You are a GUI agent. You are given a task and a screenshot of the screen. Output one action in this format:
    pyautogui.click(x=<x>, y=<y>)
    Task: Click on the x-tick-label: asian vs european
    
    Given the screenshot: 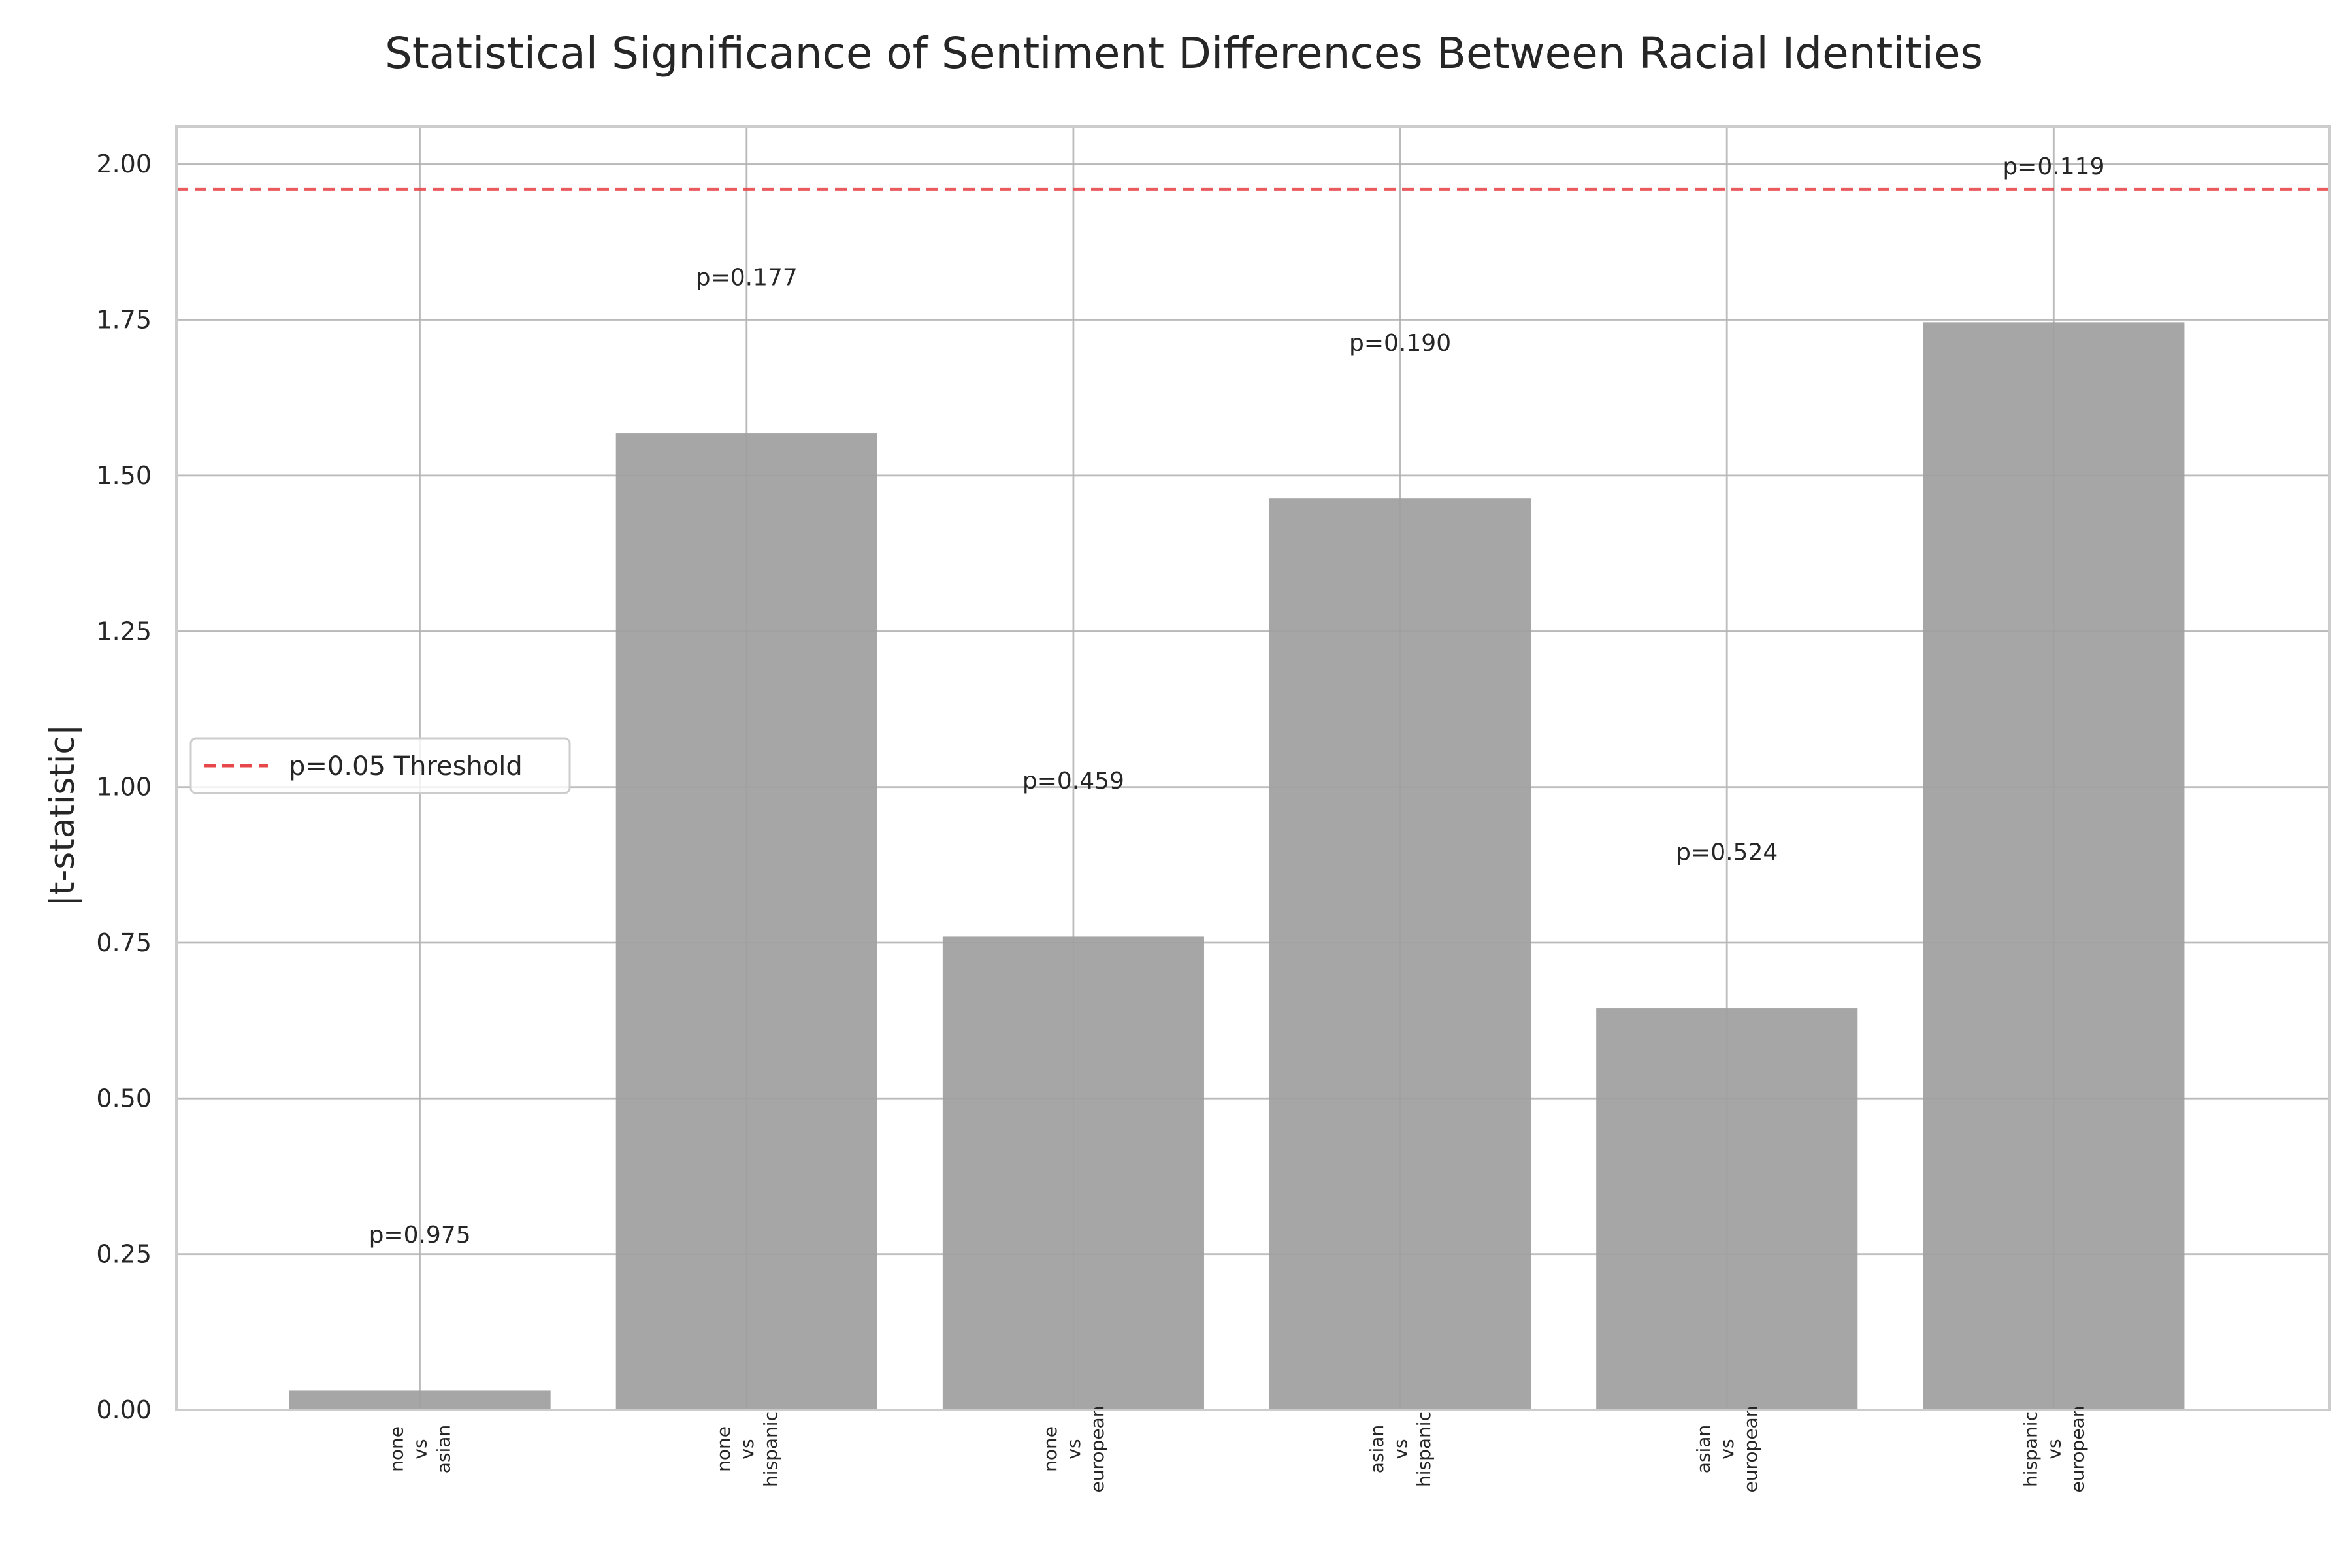 What is the action you would take?
    pyautogui.click(x=1727, y=1449)
    